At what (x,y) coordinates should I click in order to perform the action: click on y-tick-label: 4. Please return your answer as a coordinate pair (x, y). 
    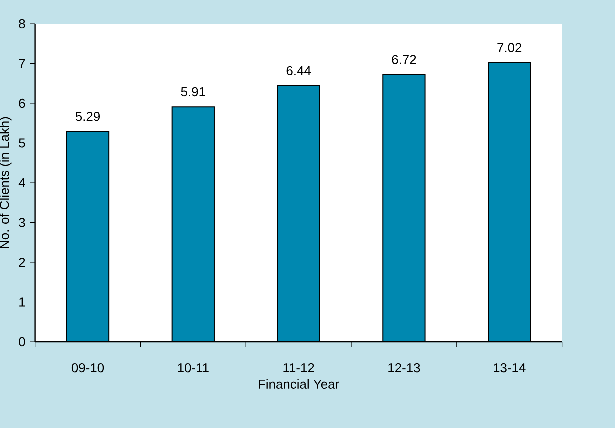
    Looking at the image, I should click on (22, 183).